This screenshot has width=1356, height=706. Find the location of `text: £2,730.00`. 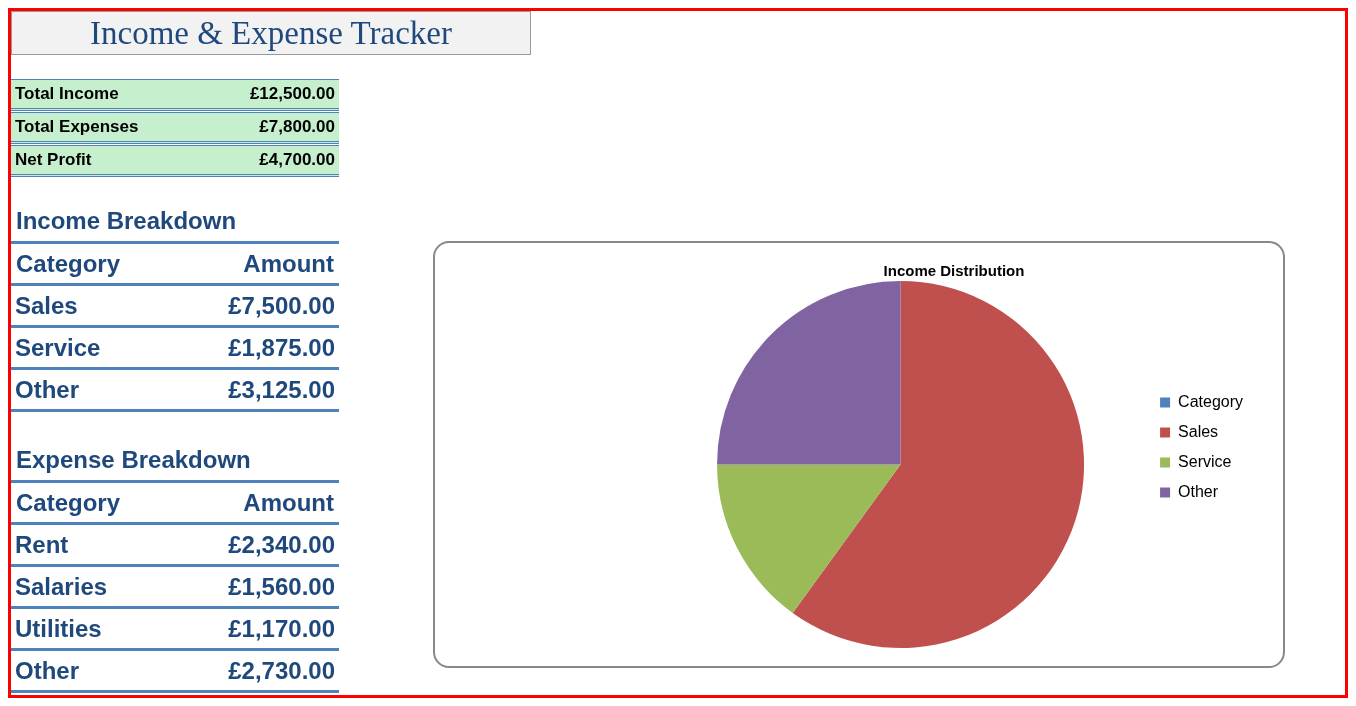

text: £2,730.00 is located at coordinates (281, 670).